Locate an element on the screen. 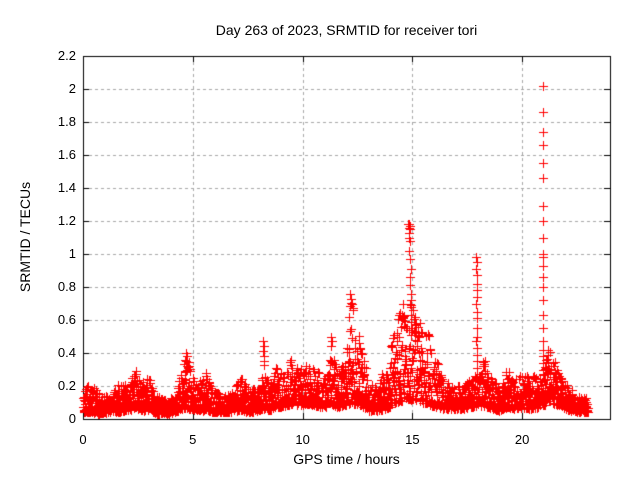 This screenshot has height=480, width=640. y-tick-label: 1.2 is located at coordinates (66, 220).